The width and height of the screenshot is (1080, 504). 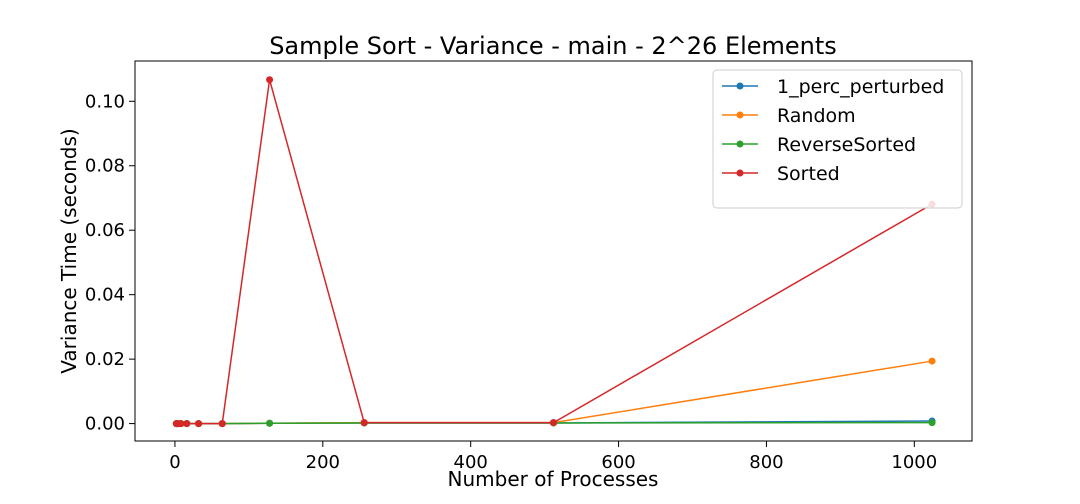 What do you see at coordinates (105, 101) in the screenshot?
I see `y-tick-label: 0.10` at bounding box center [105, 101].